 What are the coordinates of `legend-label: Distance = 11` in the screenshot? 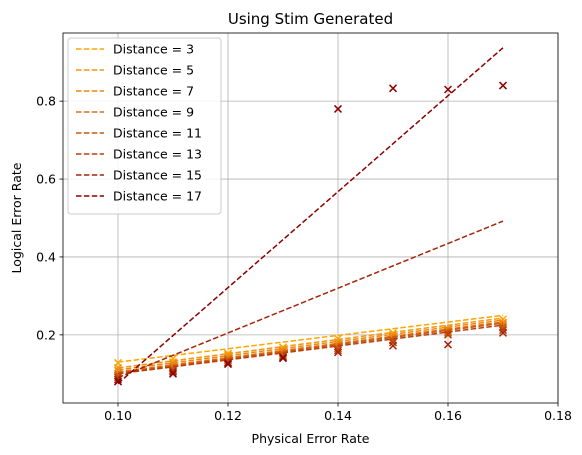 It's located at (157, 133).